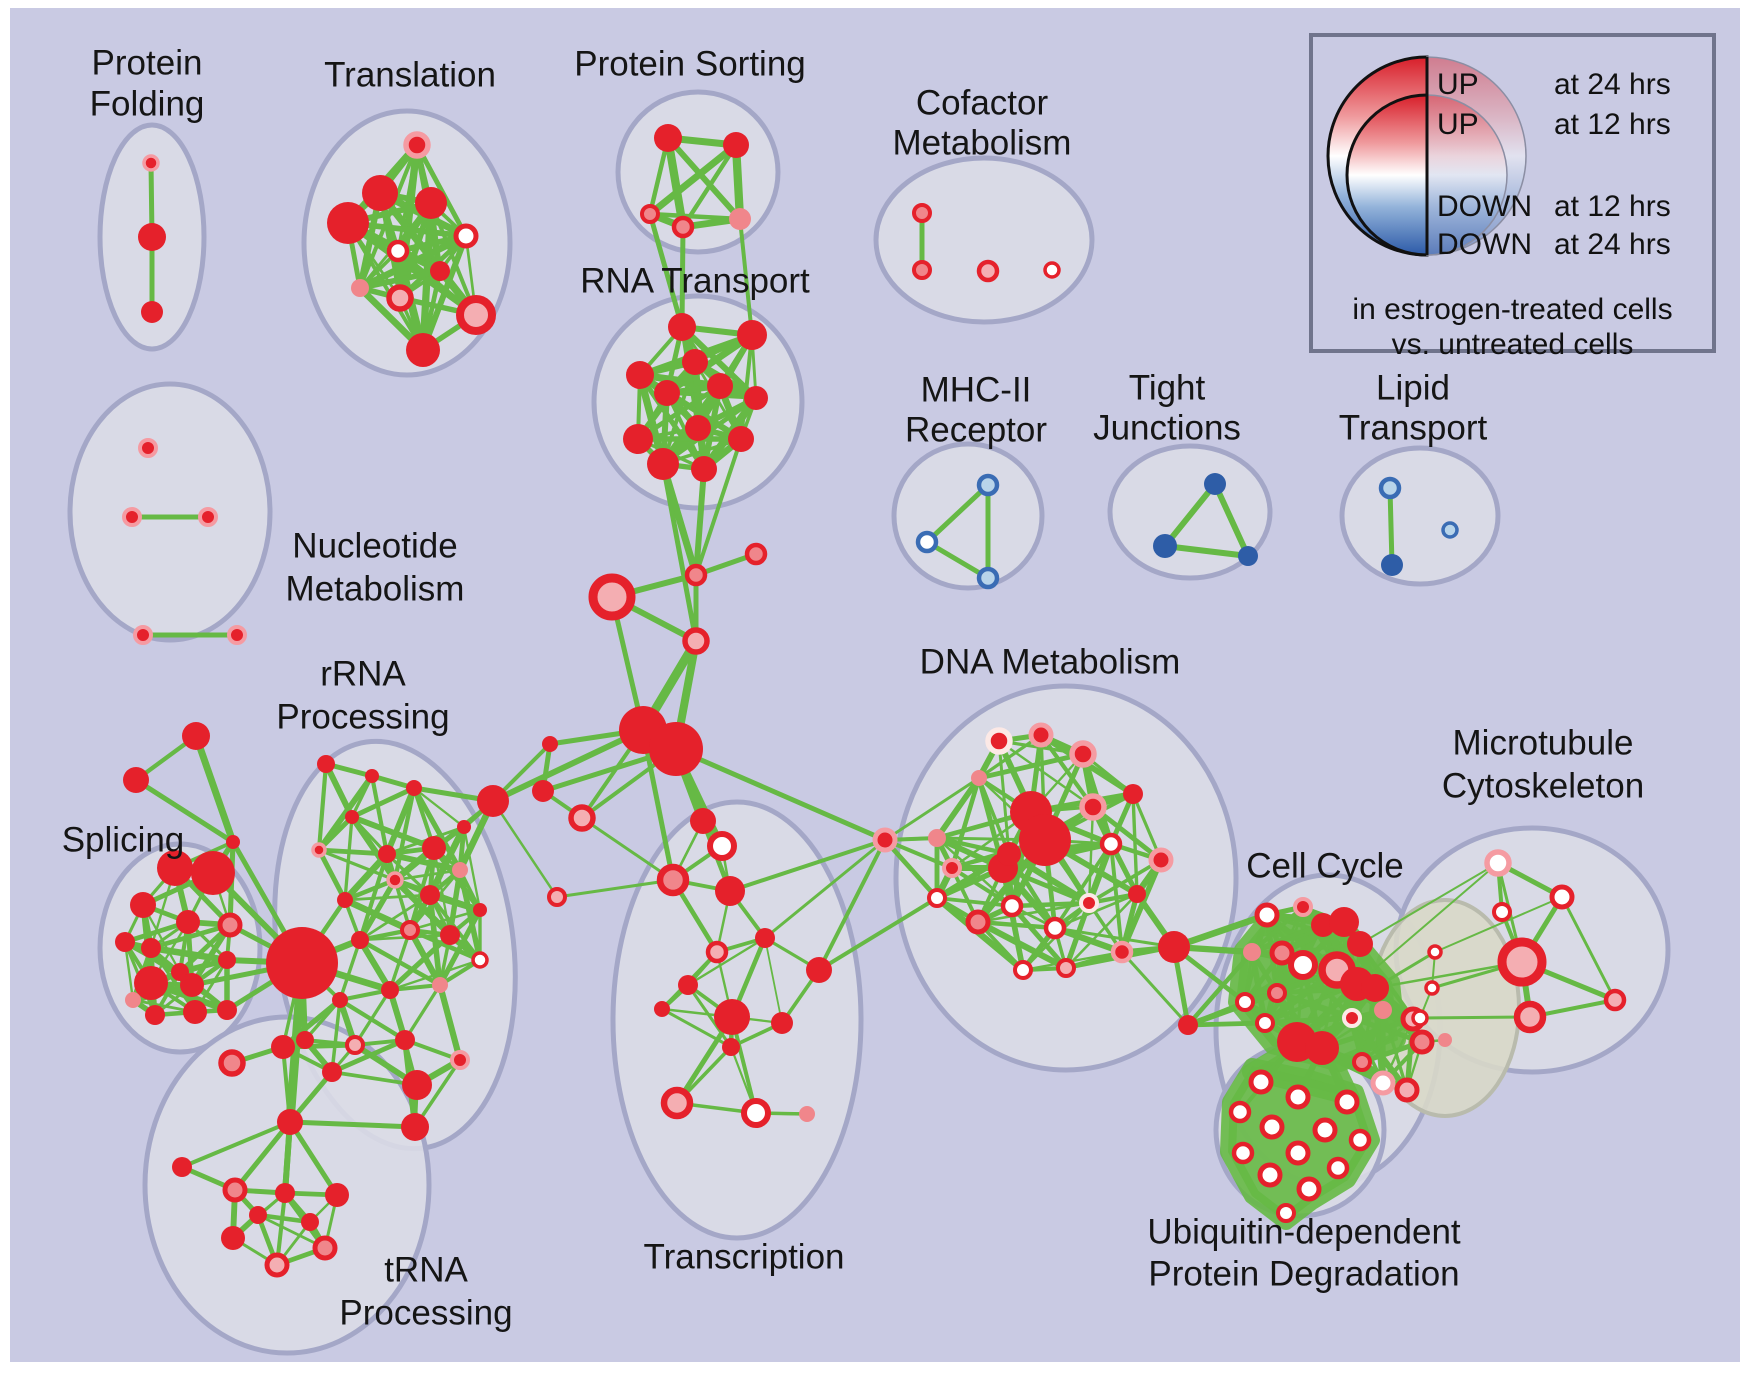  What do you see at coordinates (170, 512) in the screenshot?
I see `cluster-ellipse-nm` at bounding box center [170, 512].